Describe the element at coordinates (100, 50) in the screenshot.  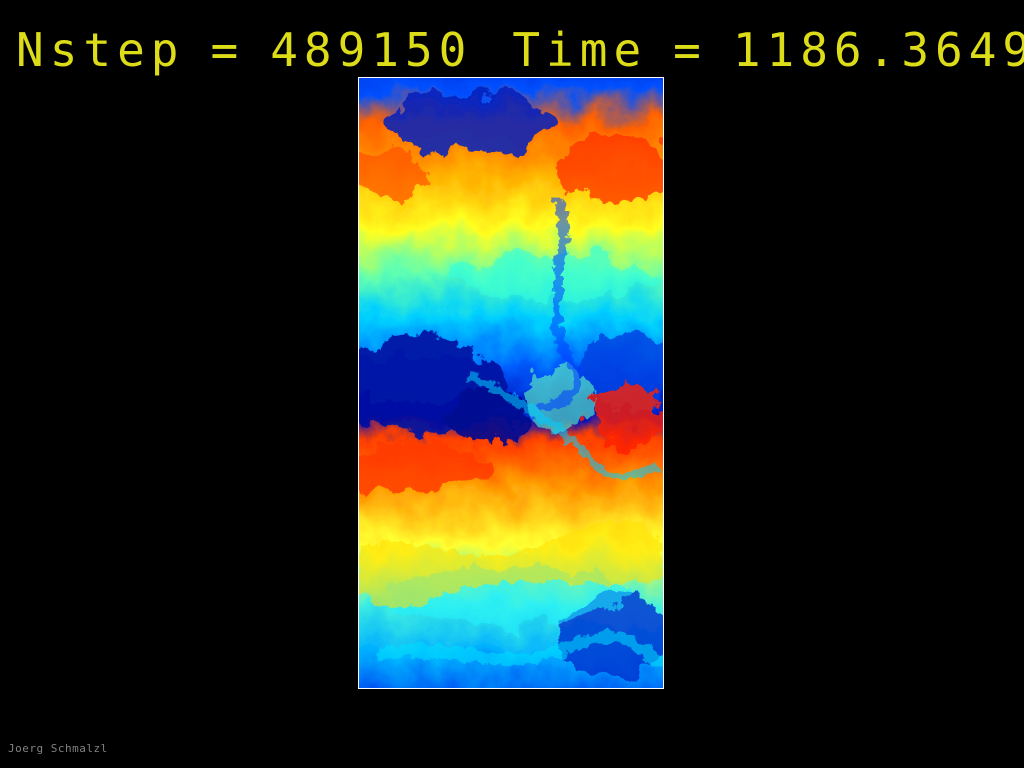
I see `nstep-label: Nstep` at that location.